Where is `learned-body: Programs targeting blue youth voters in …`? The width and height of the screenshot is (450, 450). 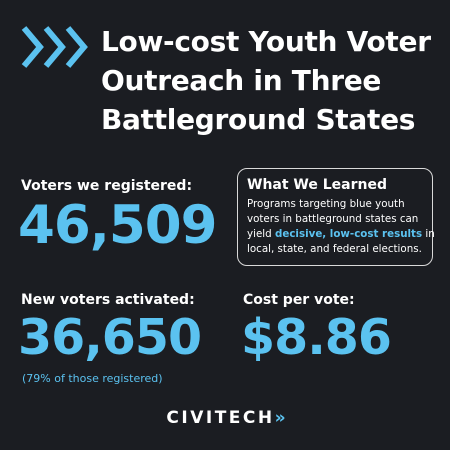 learned-body: Programs targeting blue youth voters in … is located at coordinates (341, 227).